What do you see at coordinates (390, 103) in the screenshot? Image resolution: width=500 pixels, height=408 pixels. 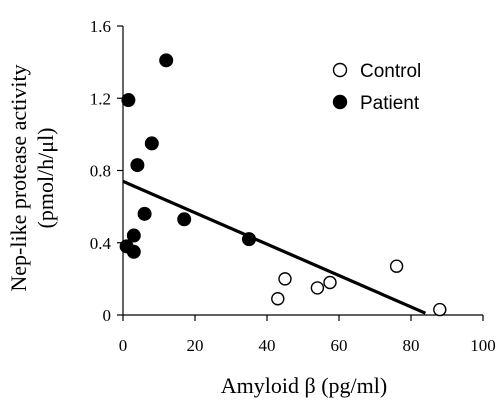 I see `legend-label-patient: Patient` at bounding box center [390, 103].